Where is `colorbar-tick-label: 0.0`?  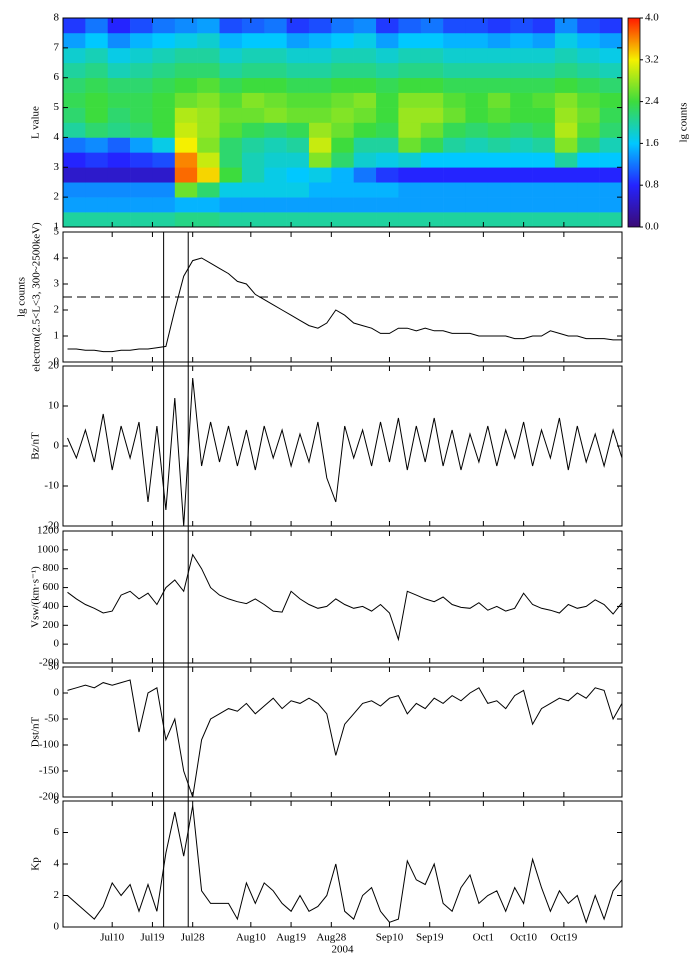
colorbar-tick-label: 0.0 is located at coordinates (652, 227).